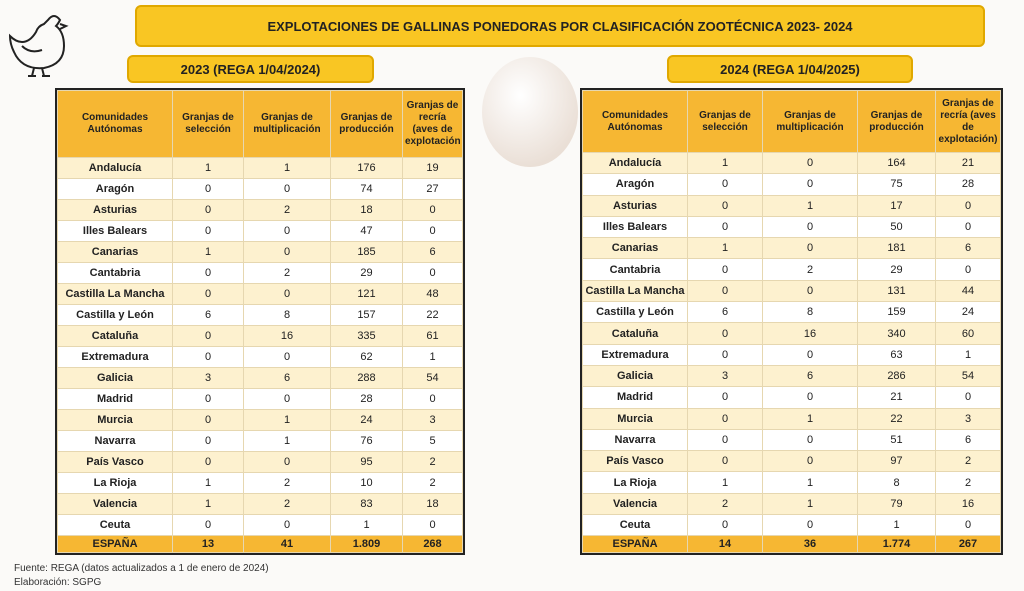 Image resolution: width=1024 pixels, height=591 pixels. What do you see at coordinates (896, 269) in the screenshot?
I see `cell: 29` at bounding box center [896, 269].